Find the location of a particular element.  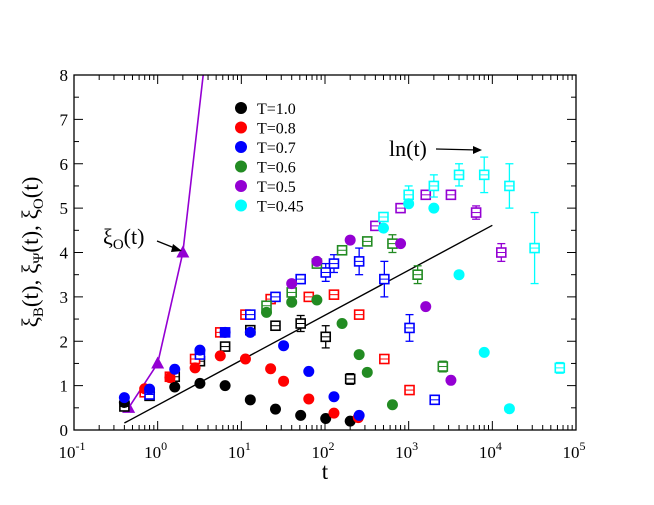

xio-label-arg: (t) is located at coordinates (134, 236).